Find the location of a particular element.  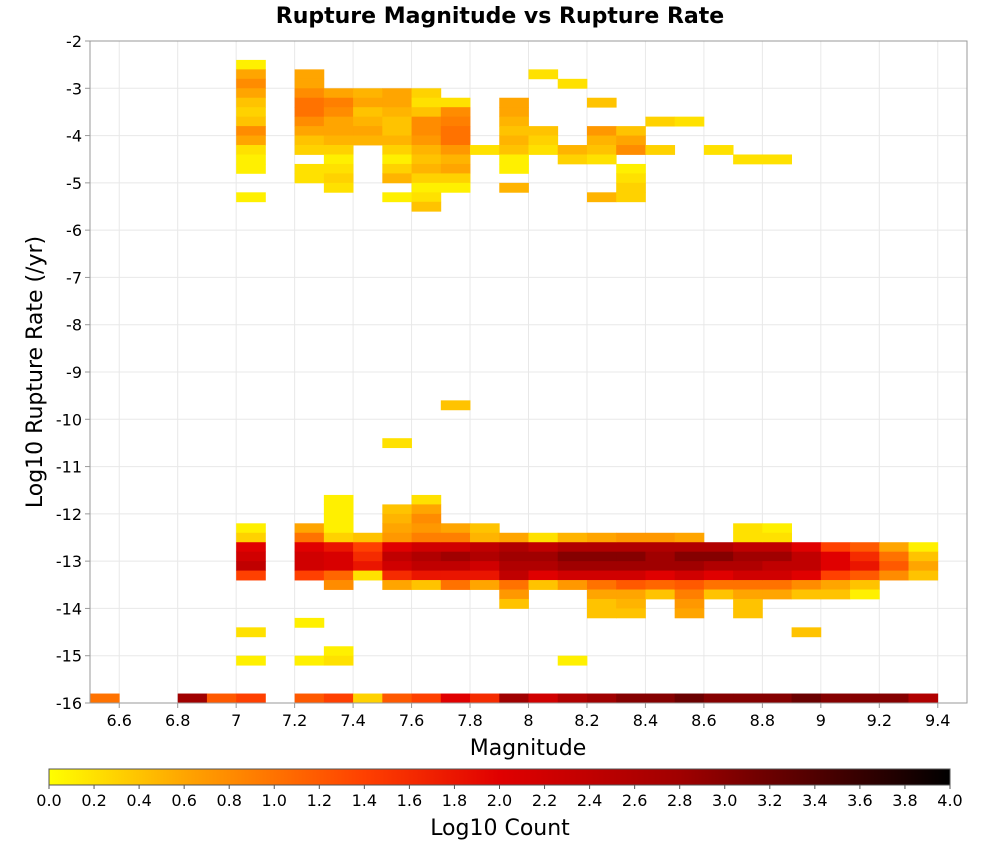

colorbar-tick-label: 2.8 is located at coordinates (679, 800).